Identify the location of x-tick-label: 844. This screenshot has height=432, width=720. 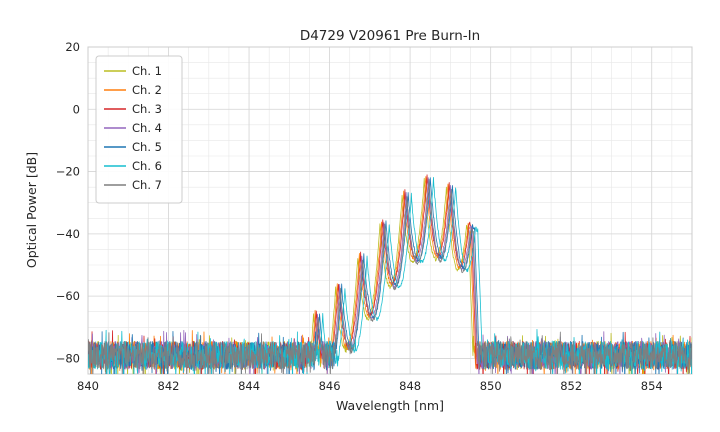
(249, 386).